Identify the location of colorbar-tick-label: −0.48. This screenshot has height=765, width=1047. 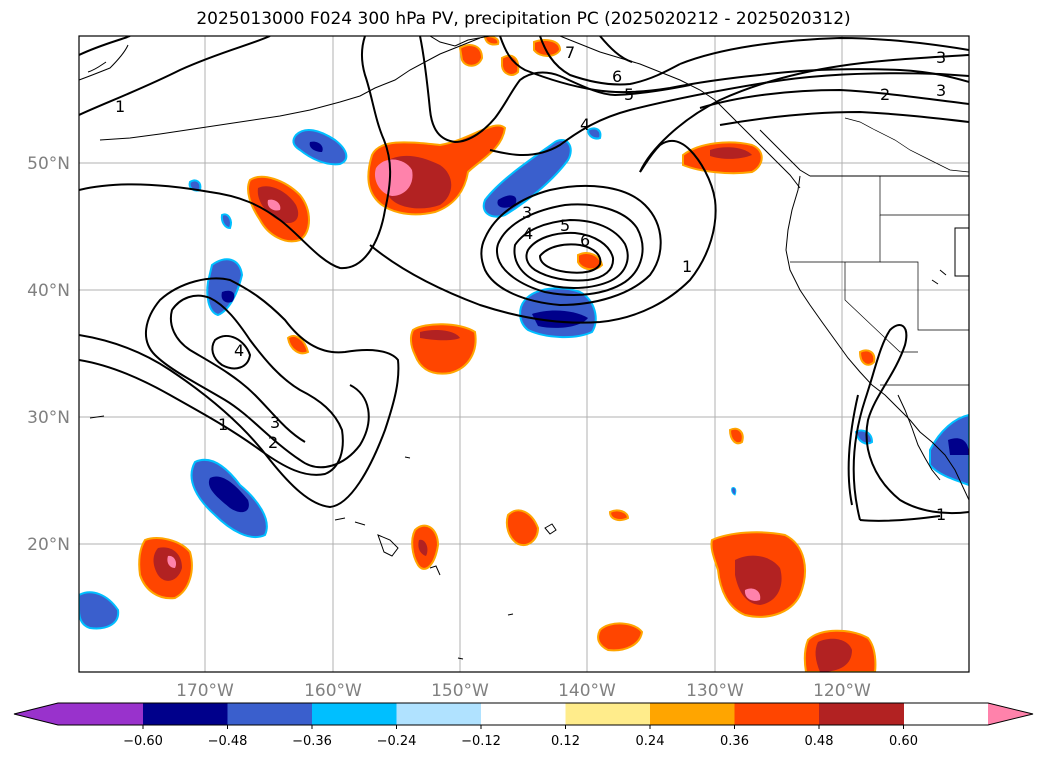
(228, 741).